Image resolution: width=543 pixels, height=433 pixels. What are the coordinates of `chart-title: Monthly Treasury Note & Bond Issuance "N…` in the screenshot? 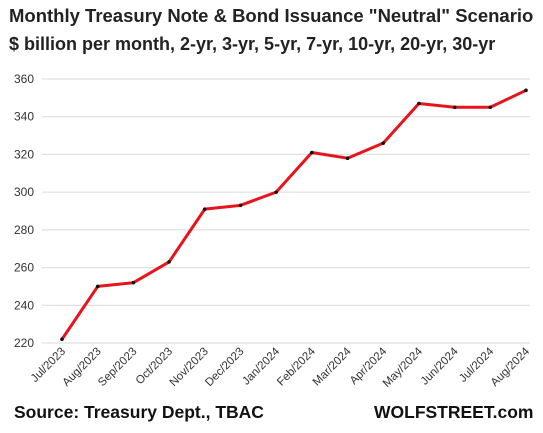 It's located at (271, 15).